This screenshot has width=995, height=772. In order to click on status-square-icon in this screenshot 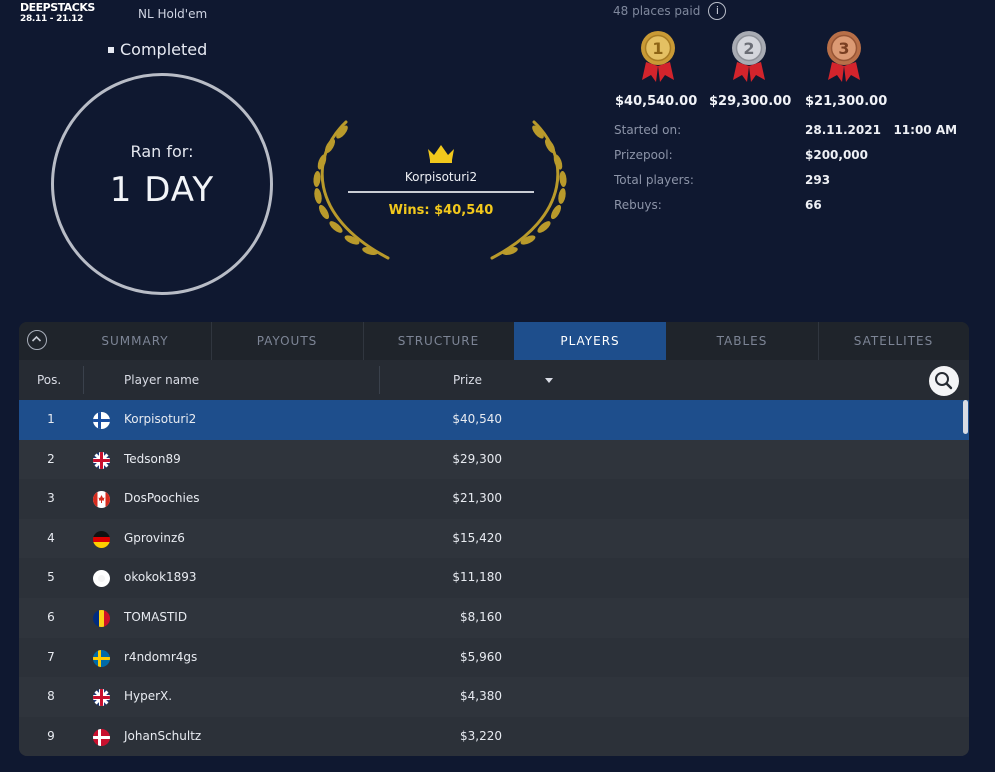, I will do `click(111, 49)`.